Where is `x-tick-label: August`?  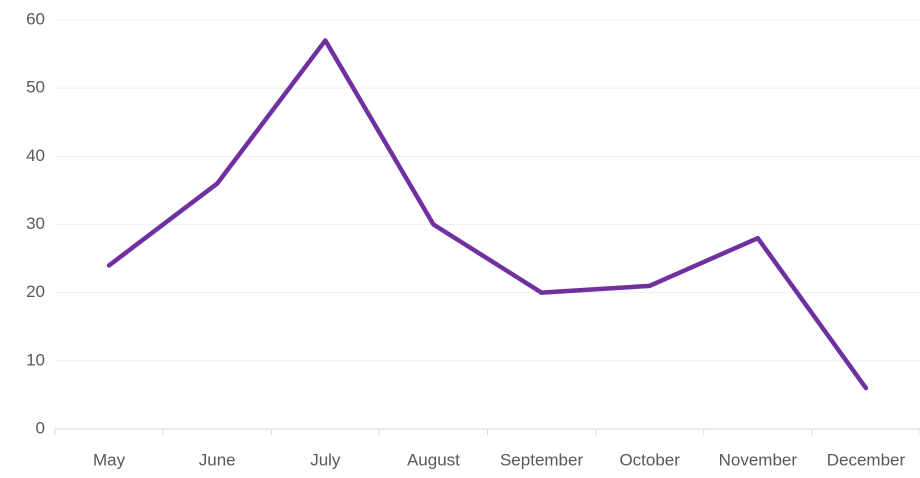
x-tick-label: August is located at coordinates (433, 459).